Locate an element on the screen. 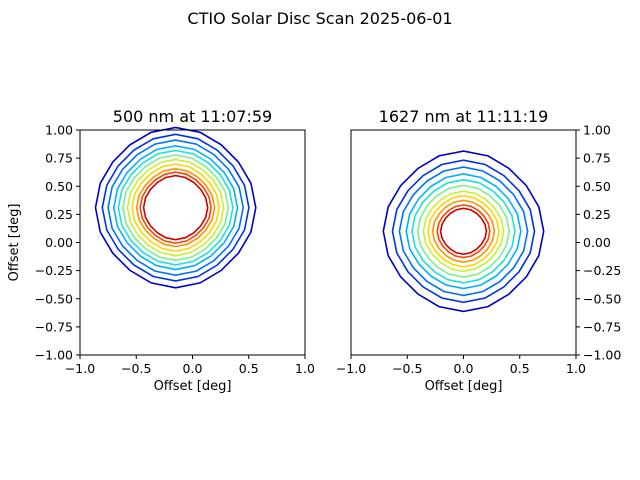 This screenshot has height=480, width=640. panel-title: 500 nm at 11:07:59 is located at coordinates (192, 116).